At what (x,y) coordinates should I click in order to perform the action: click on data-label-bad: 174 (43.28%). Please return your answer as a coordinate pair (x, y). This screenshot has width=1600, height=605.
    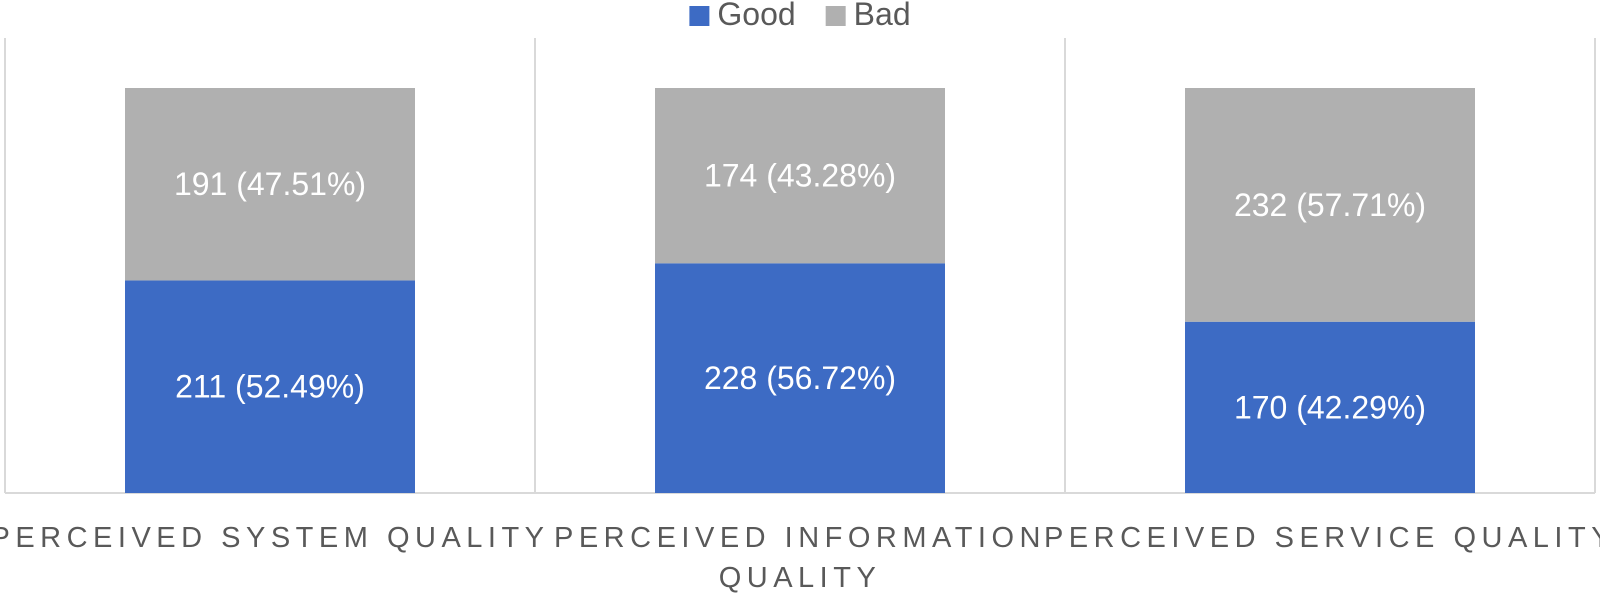
    Looking at the image, I should click on (800, 176).